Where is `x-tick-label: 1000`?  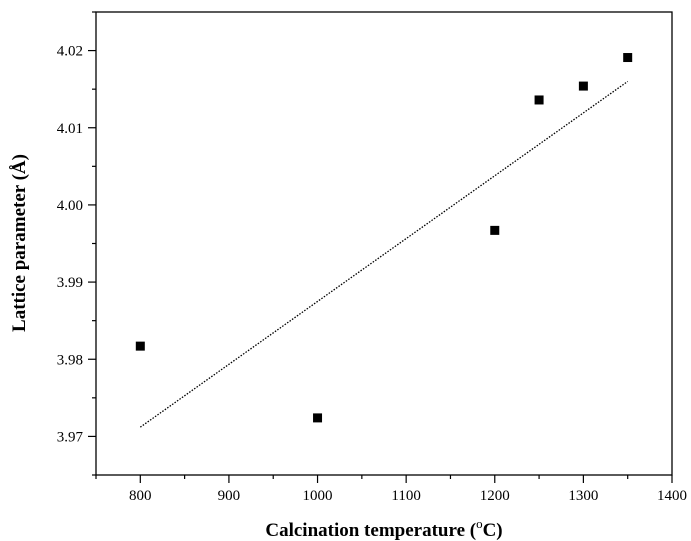
x-tick-label: 1000 is located at coordinates (318, 496).